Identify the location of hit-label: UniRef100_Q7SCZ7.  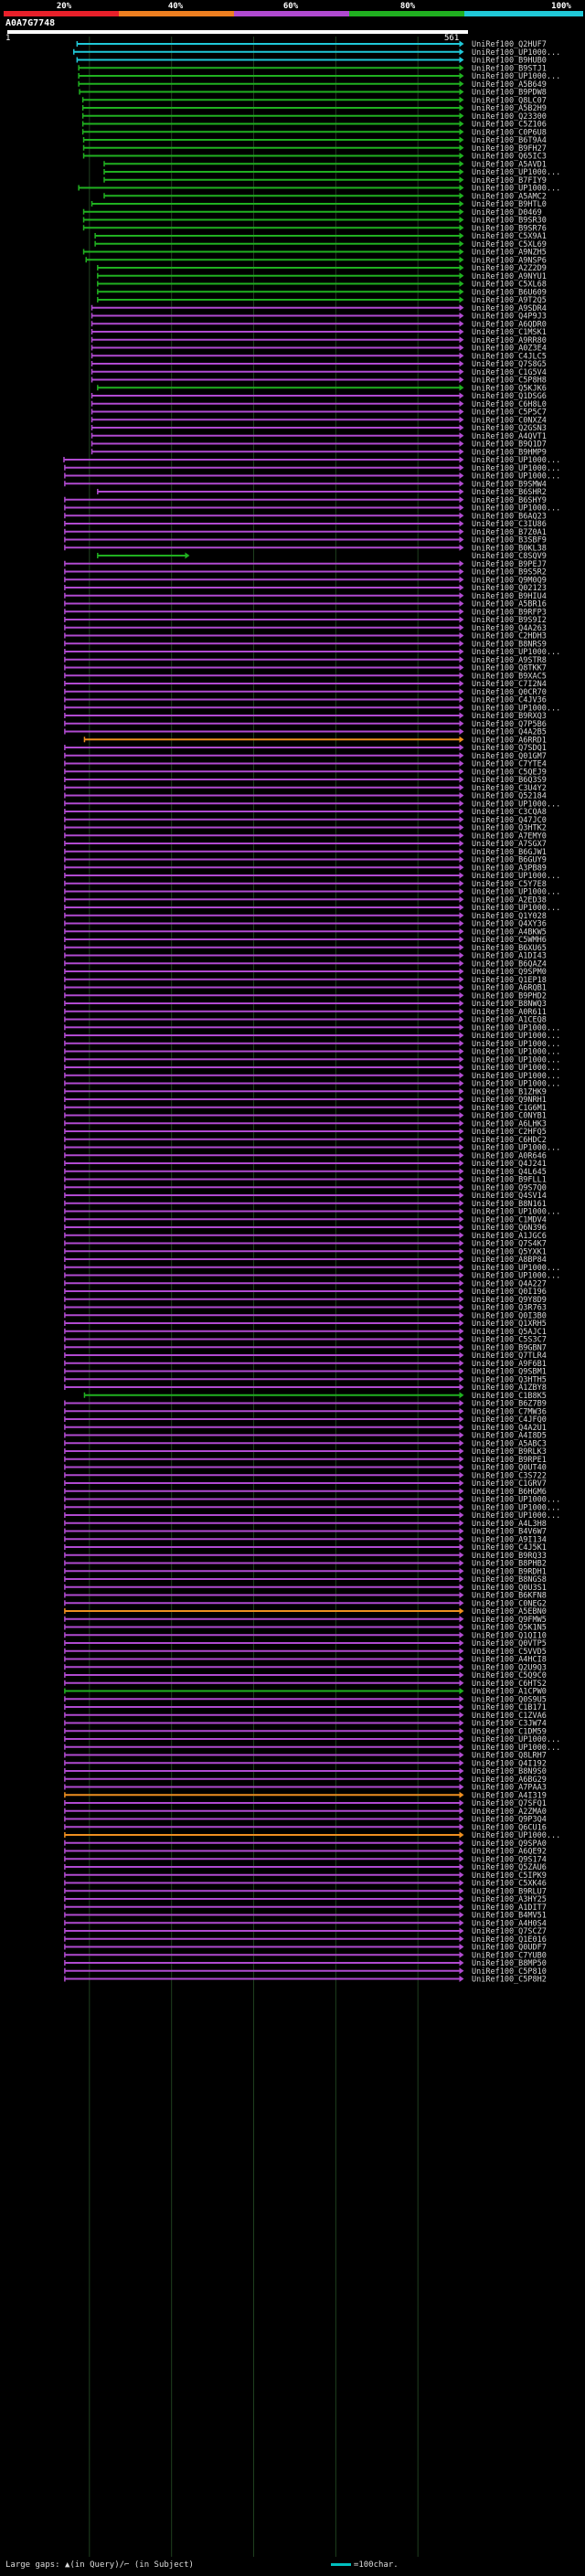
(510, 1931).